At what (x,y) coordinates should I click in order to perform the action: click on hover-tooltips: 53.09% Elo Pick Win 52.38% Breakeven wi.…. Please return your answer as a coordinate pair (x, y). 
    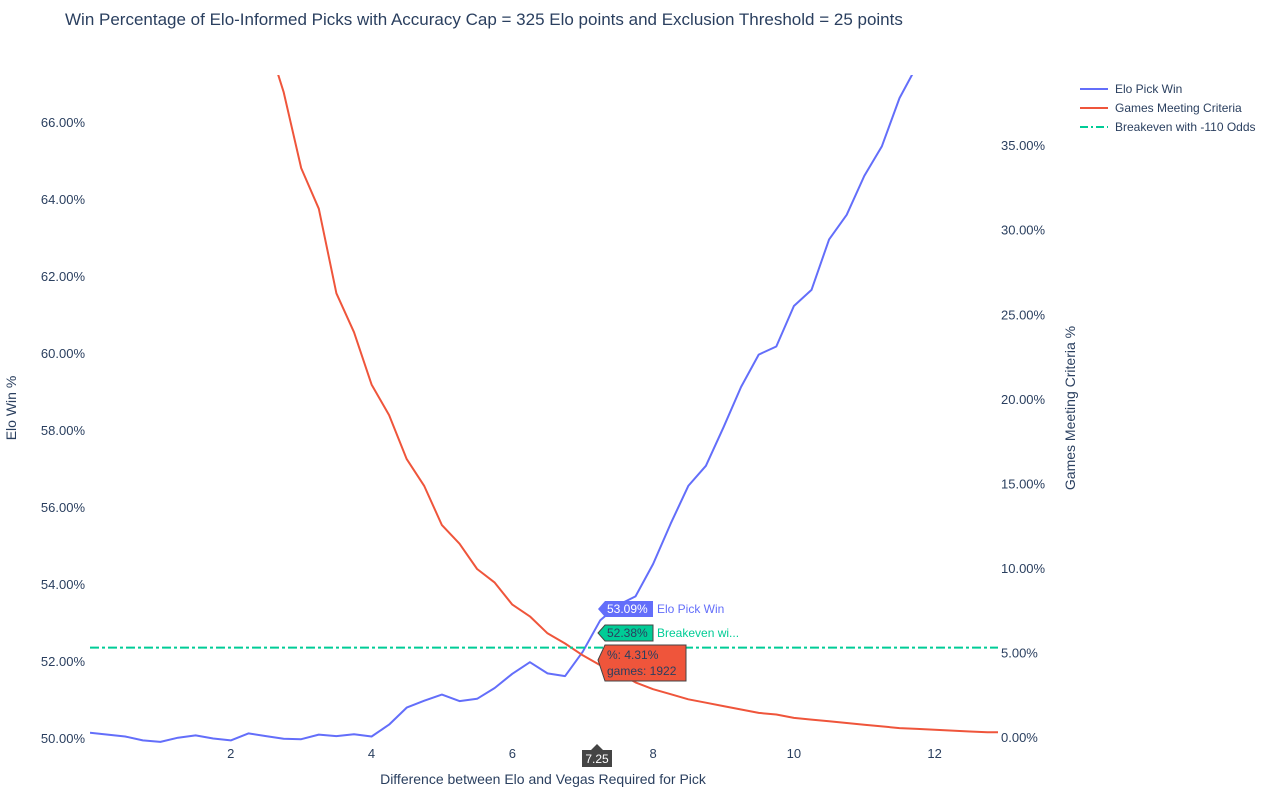
    Looking at the image, I should click on (660, 684).